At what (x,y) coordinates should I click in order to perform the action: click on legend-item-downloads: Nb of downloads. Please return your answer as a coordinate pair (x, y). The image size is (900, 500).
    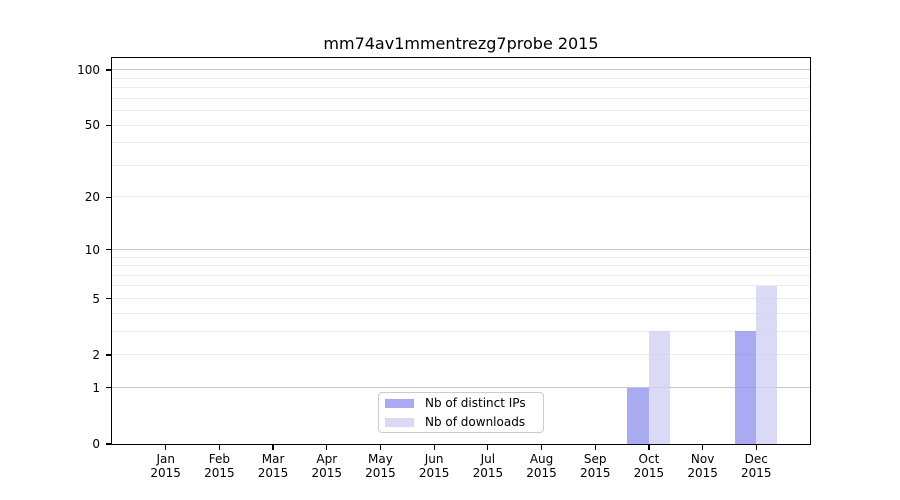
    Looking at the image, I should click on (464, 422).